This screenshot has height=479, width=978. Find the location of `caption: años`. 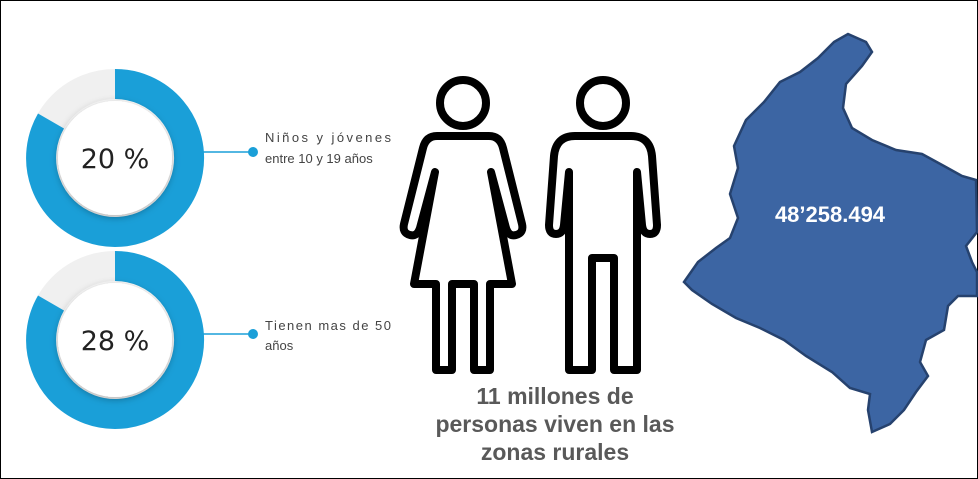

caption: años is located at coordinates (279, 345).